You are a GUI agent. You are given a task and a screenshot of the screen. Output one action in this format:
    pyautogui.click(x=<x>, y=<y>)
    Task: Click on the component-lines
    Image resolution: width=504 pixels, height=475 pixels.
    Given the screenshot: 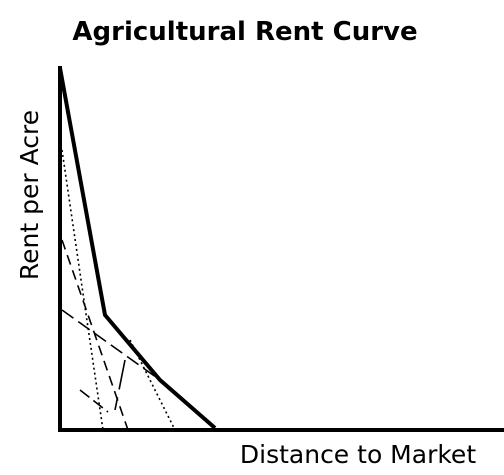 What is the action you would take?
    pyautogui.click(x=118, y=290)
    